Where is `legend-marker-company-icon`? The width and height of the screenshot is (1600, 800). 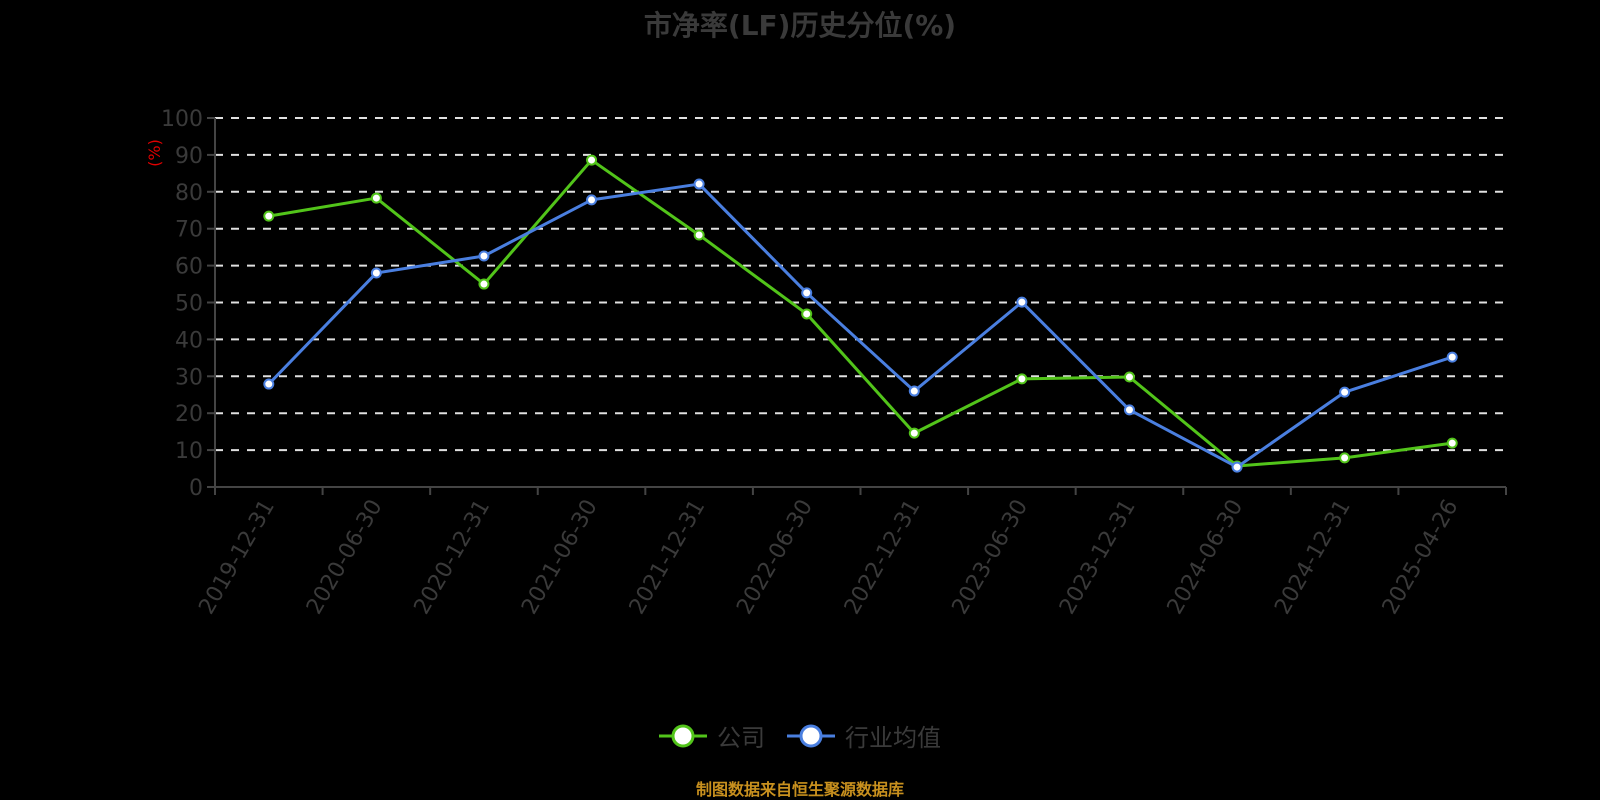 legend-marker-company-icon is located at coordinates (683, 735).